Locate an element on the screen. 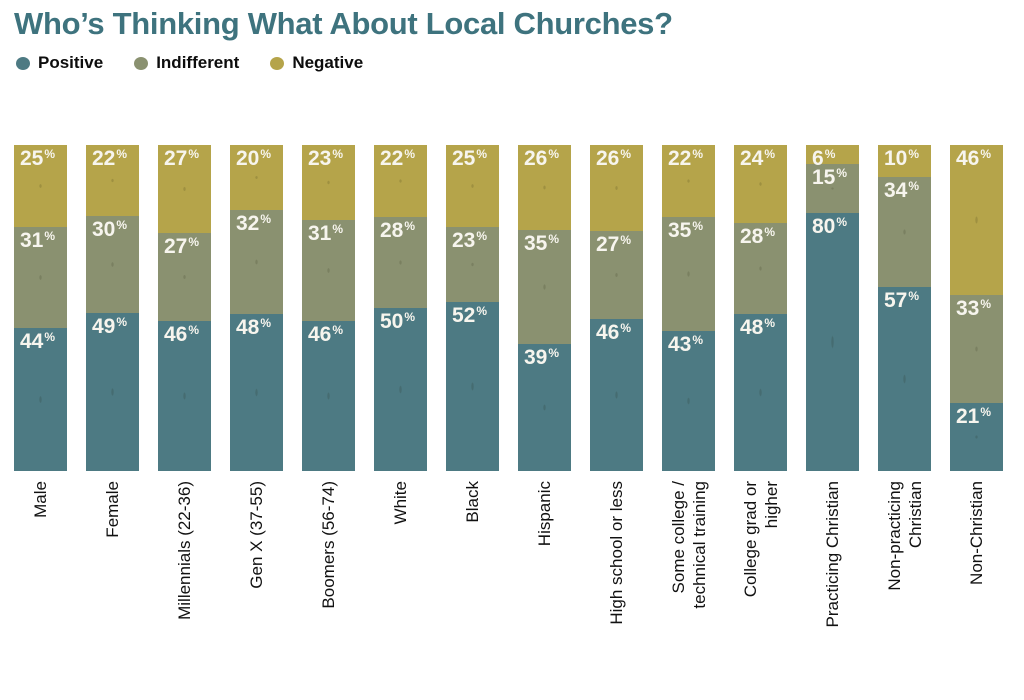 This screenshot has height=700, width=1024. segment-positive: 44% is located at coordinates (40, 399).